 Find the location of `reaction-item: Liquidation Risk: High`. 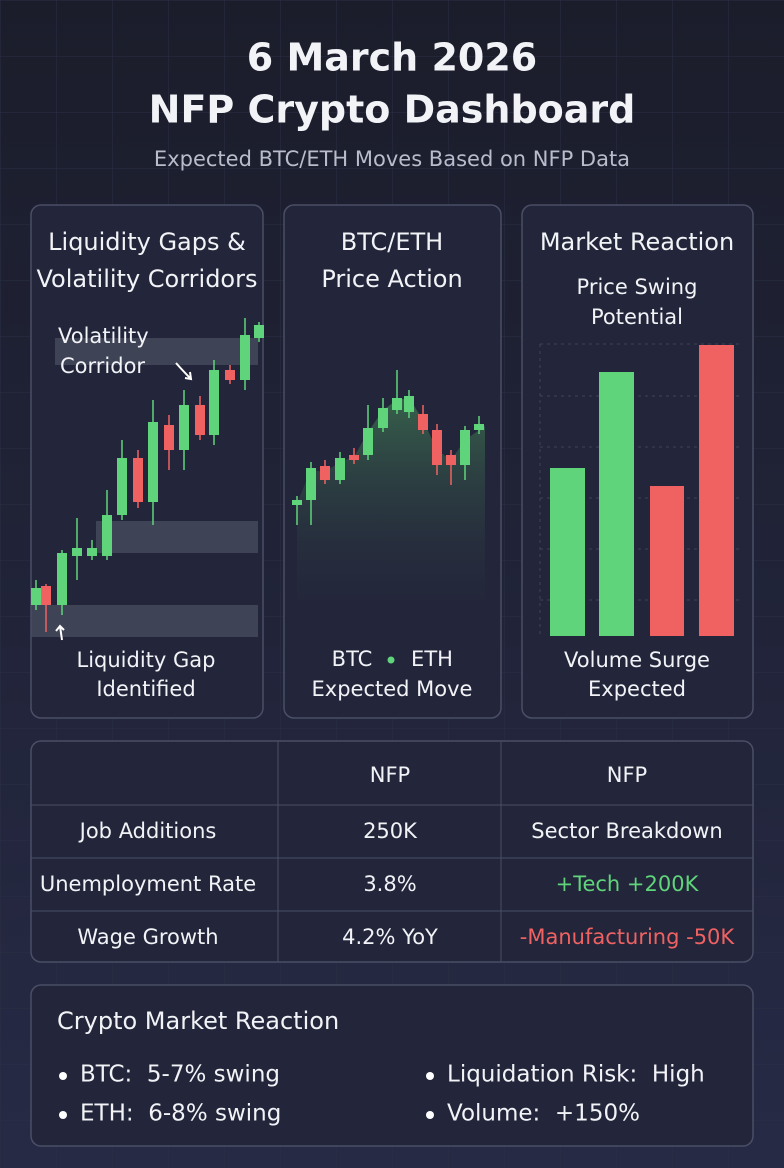

reaction-item: Liquidation Risk: High is located at coordinates (576, 1075).